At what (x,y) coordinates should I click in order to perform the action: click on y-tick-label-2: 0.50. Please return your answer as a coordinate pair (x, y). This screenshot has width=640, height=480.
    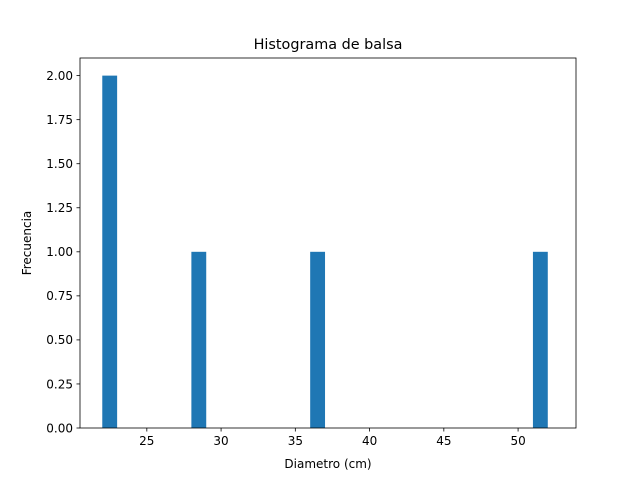
    Looking at the image, I should click on (59, 340).